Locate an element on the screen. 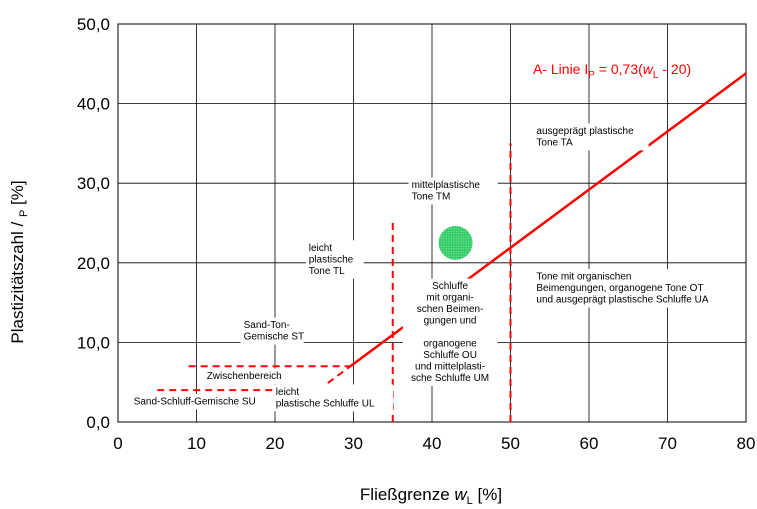 The image size is (757, 509). x-tick-label: 10 is located at coordinates (196, 443).